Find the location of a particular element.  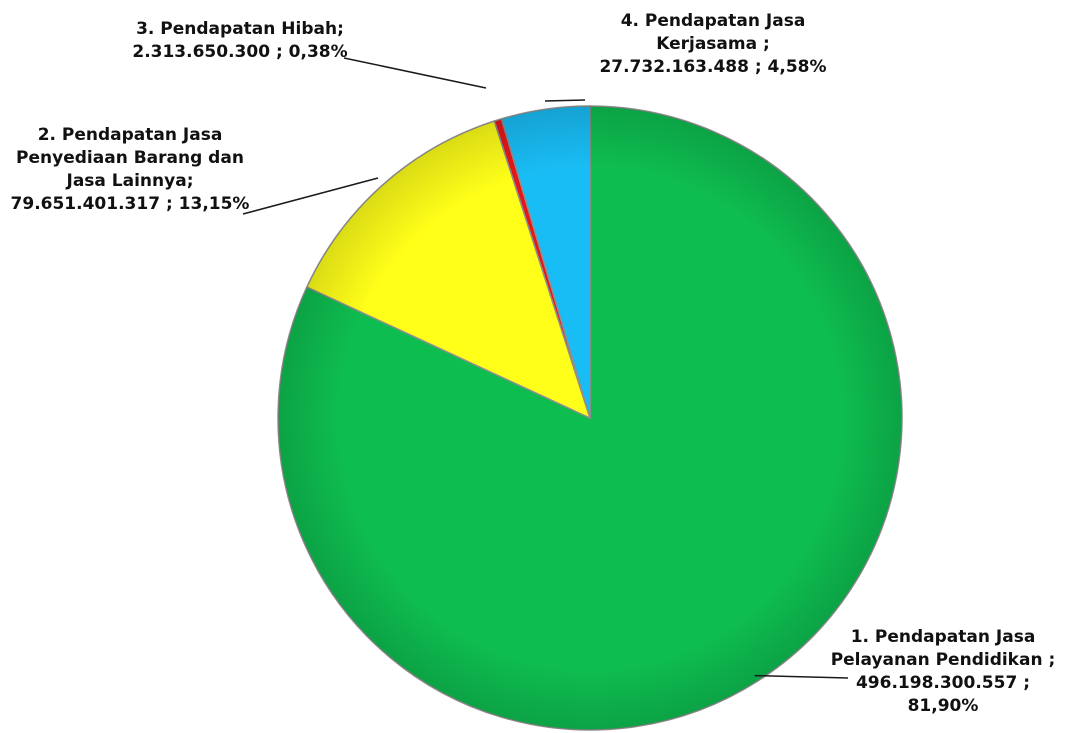

slice-label-3-line-1: 3. Pendapatan Hibah; is located at coordinates (240, 29).